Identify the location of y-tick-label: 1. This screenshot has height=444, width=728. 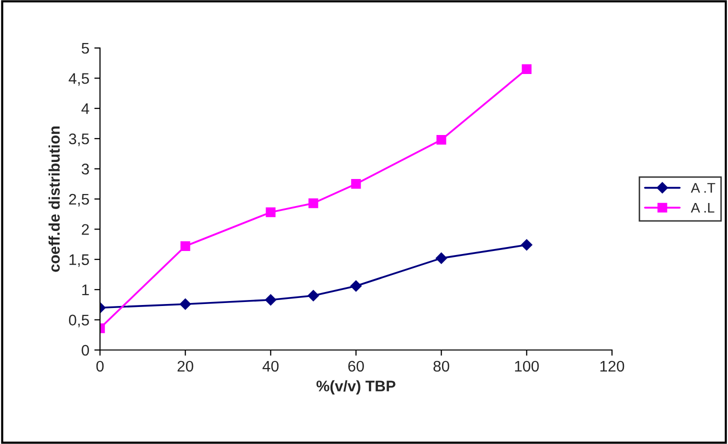
(85, 290).